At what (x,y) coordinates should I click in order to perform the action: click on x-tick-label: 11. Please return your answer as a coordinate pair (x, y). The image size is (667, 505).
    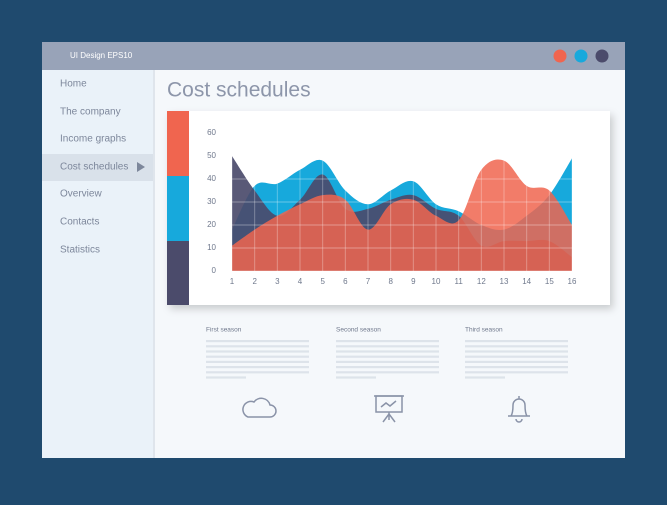
    Looking at the image, I should click on (459, 281).